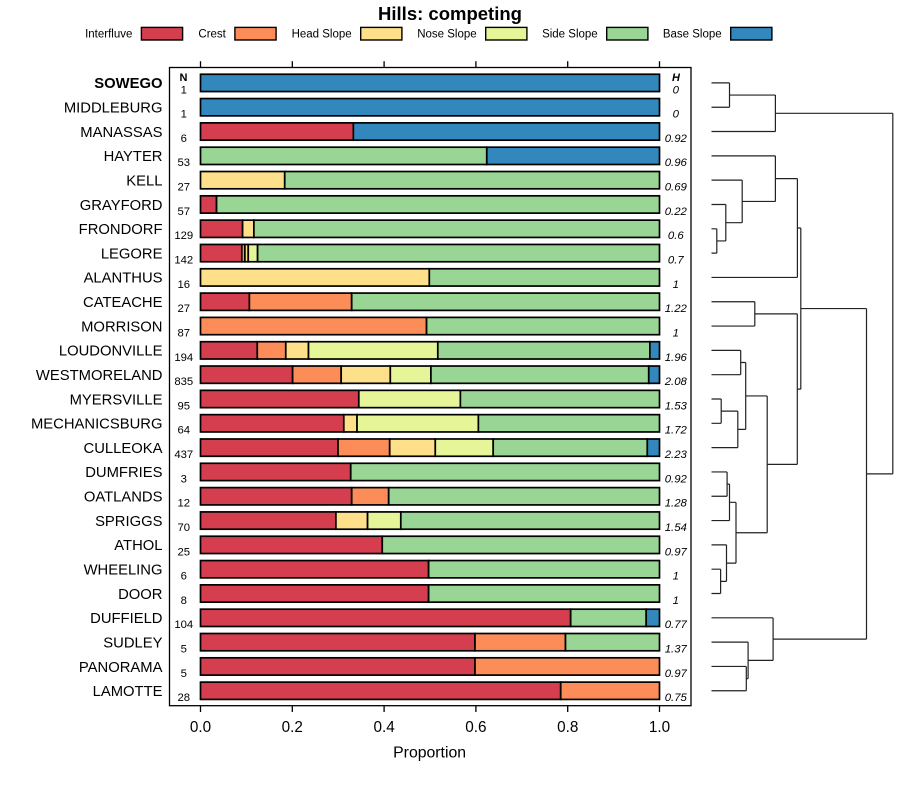 The height and width of the screenshot is (785, 900). Describe the element at coordinates (384, 727) in the screenshot. I see `svg-text: 0.4` at that location.